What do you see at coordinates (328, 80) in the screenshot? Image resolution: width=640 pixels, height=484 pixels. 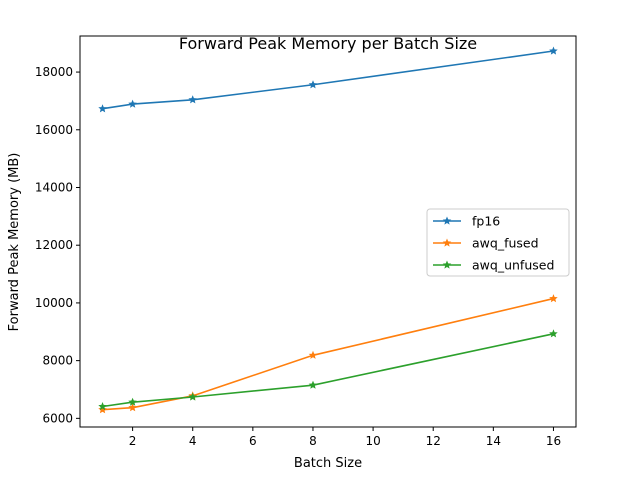 I see `series-line-fp16` at bounding box center [328, 80].